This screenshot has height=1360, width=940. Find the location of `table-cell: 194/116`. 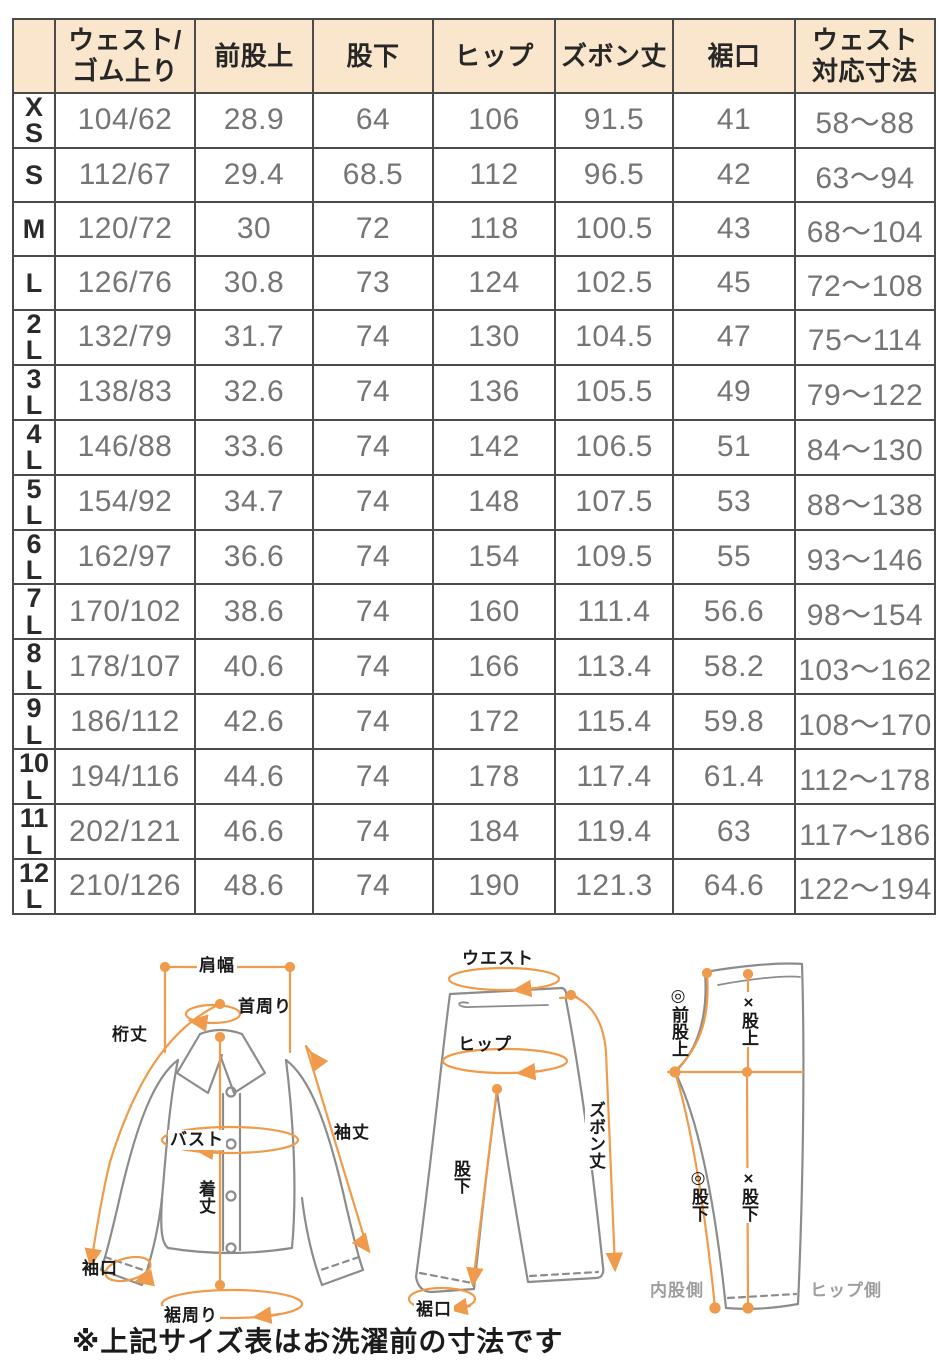

table-cell: 194/116 is located at coordinates (125, 777).